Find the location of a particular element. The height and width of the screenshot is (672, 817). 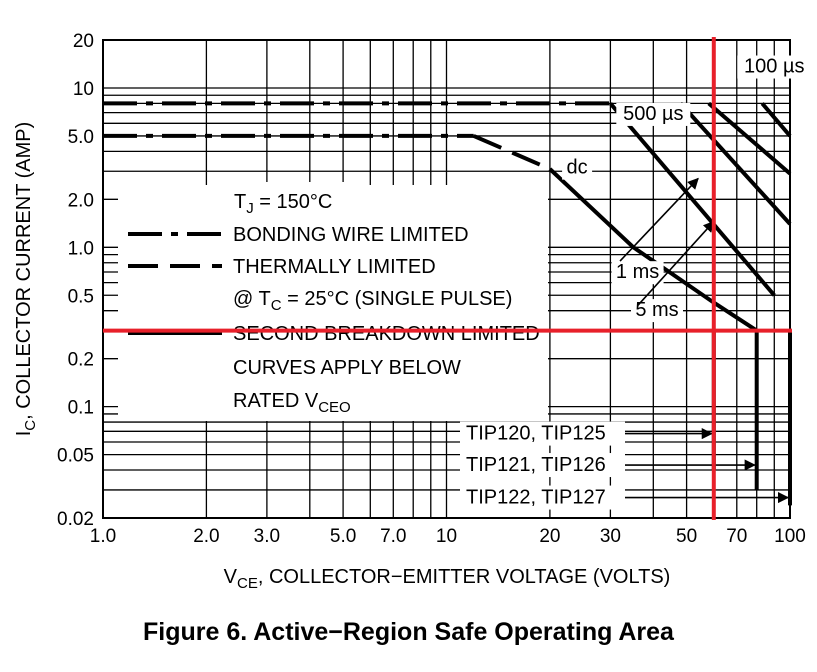

legend-entry: CURVES APPLY BELOW is located at coordinates (347, 368).